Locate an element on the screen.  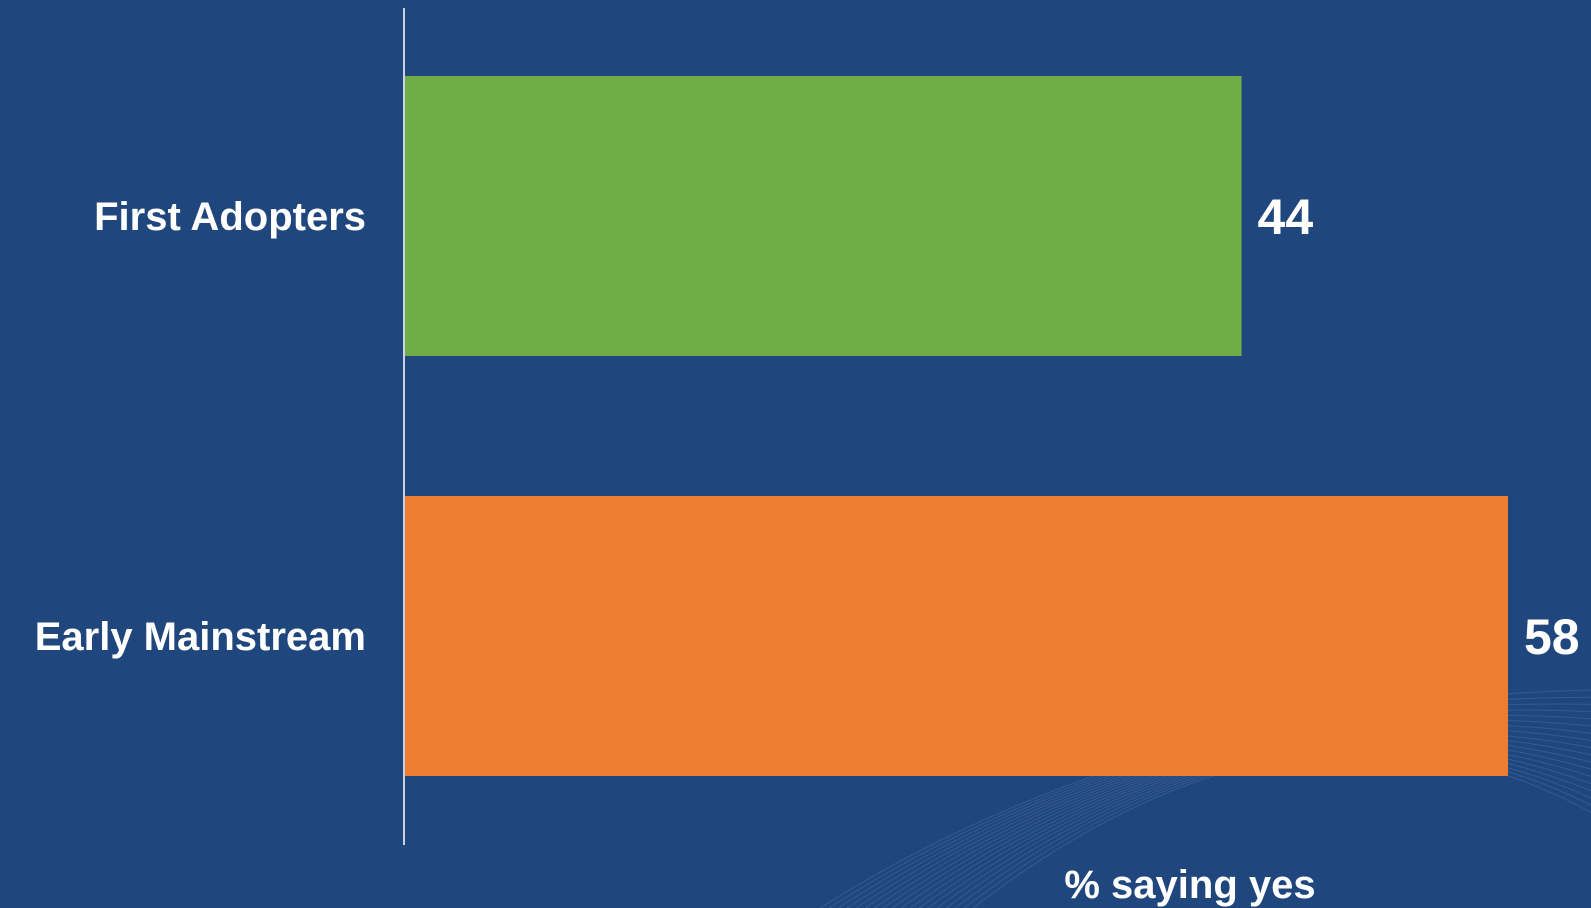
category-label: Early Mainstream is located at coordinates (200, 637).